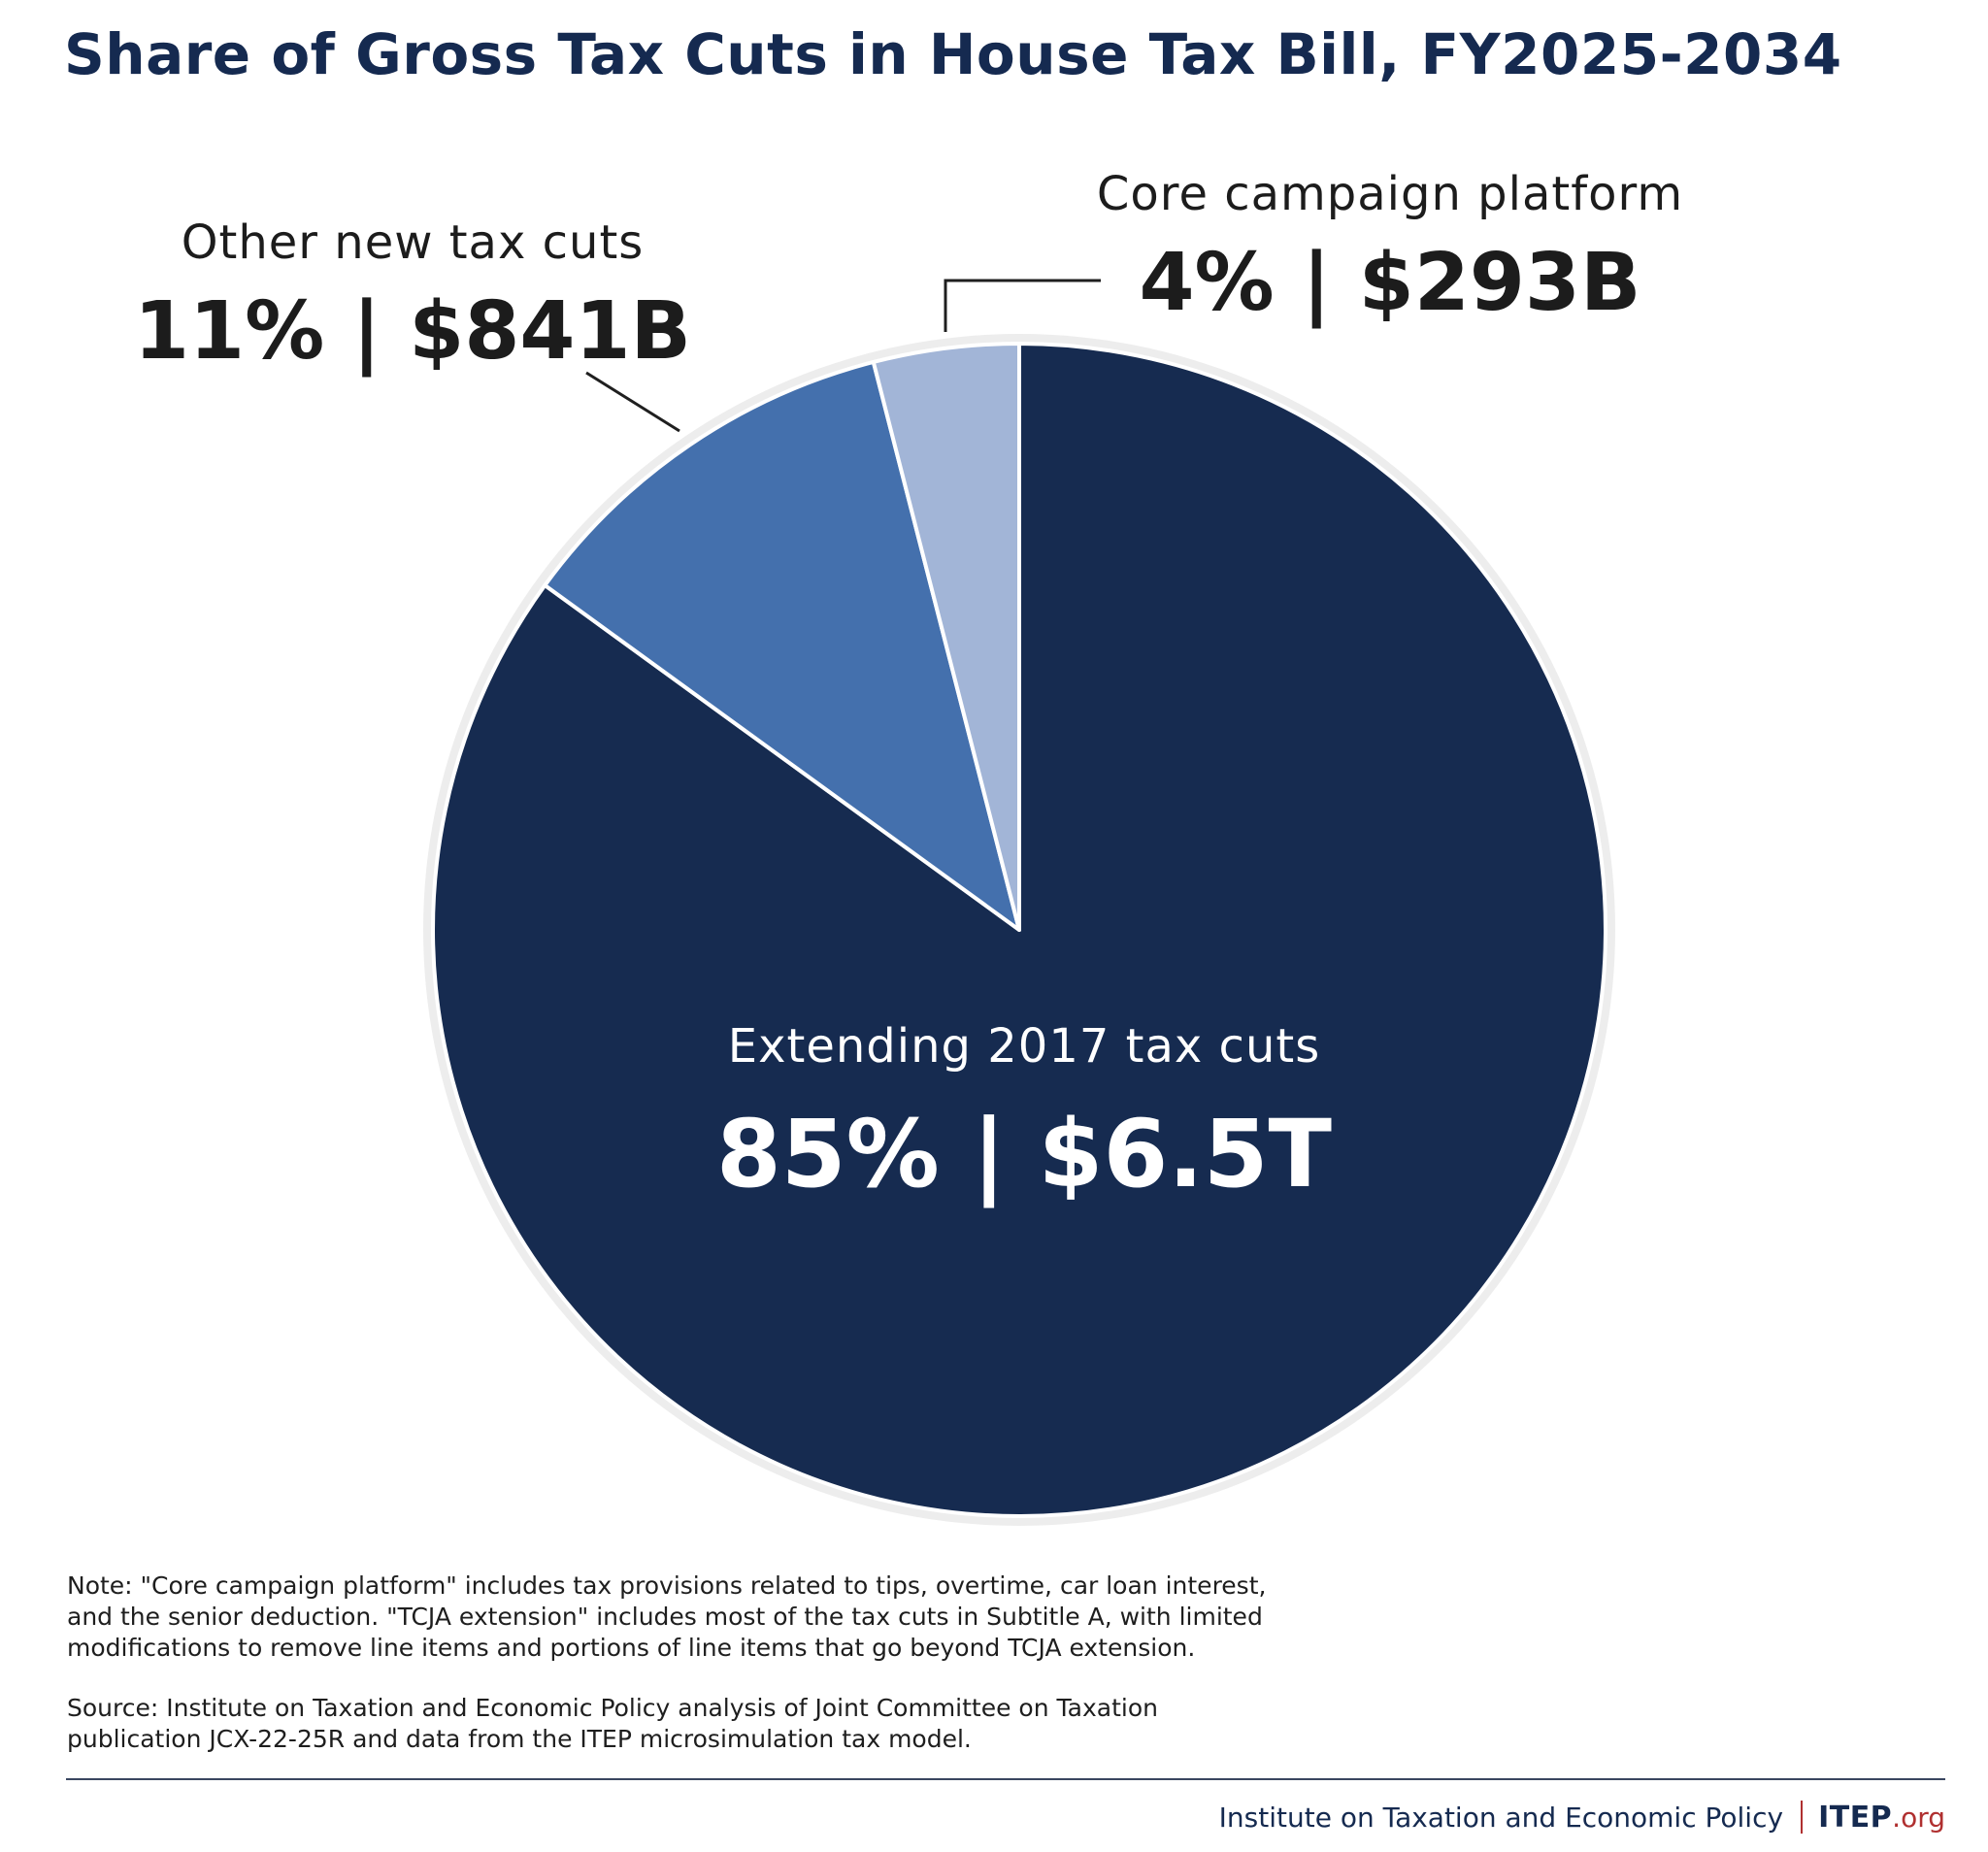 The width and height of the screenshot is (1988, 1852). Describe the element at coordinates (633, 402) in the screenshot. I see `leader-line-other-new-tax-cuts` at that location.